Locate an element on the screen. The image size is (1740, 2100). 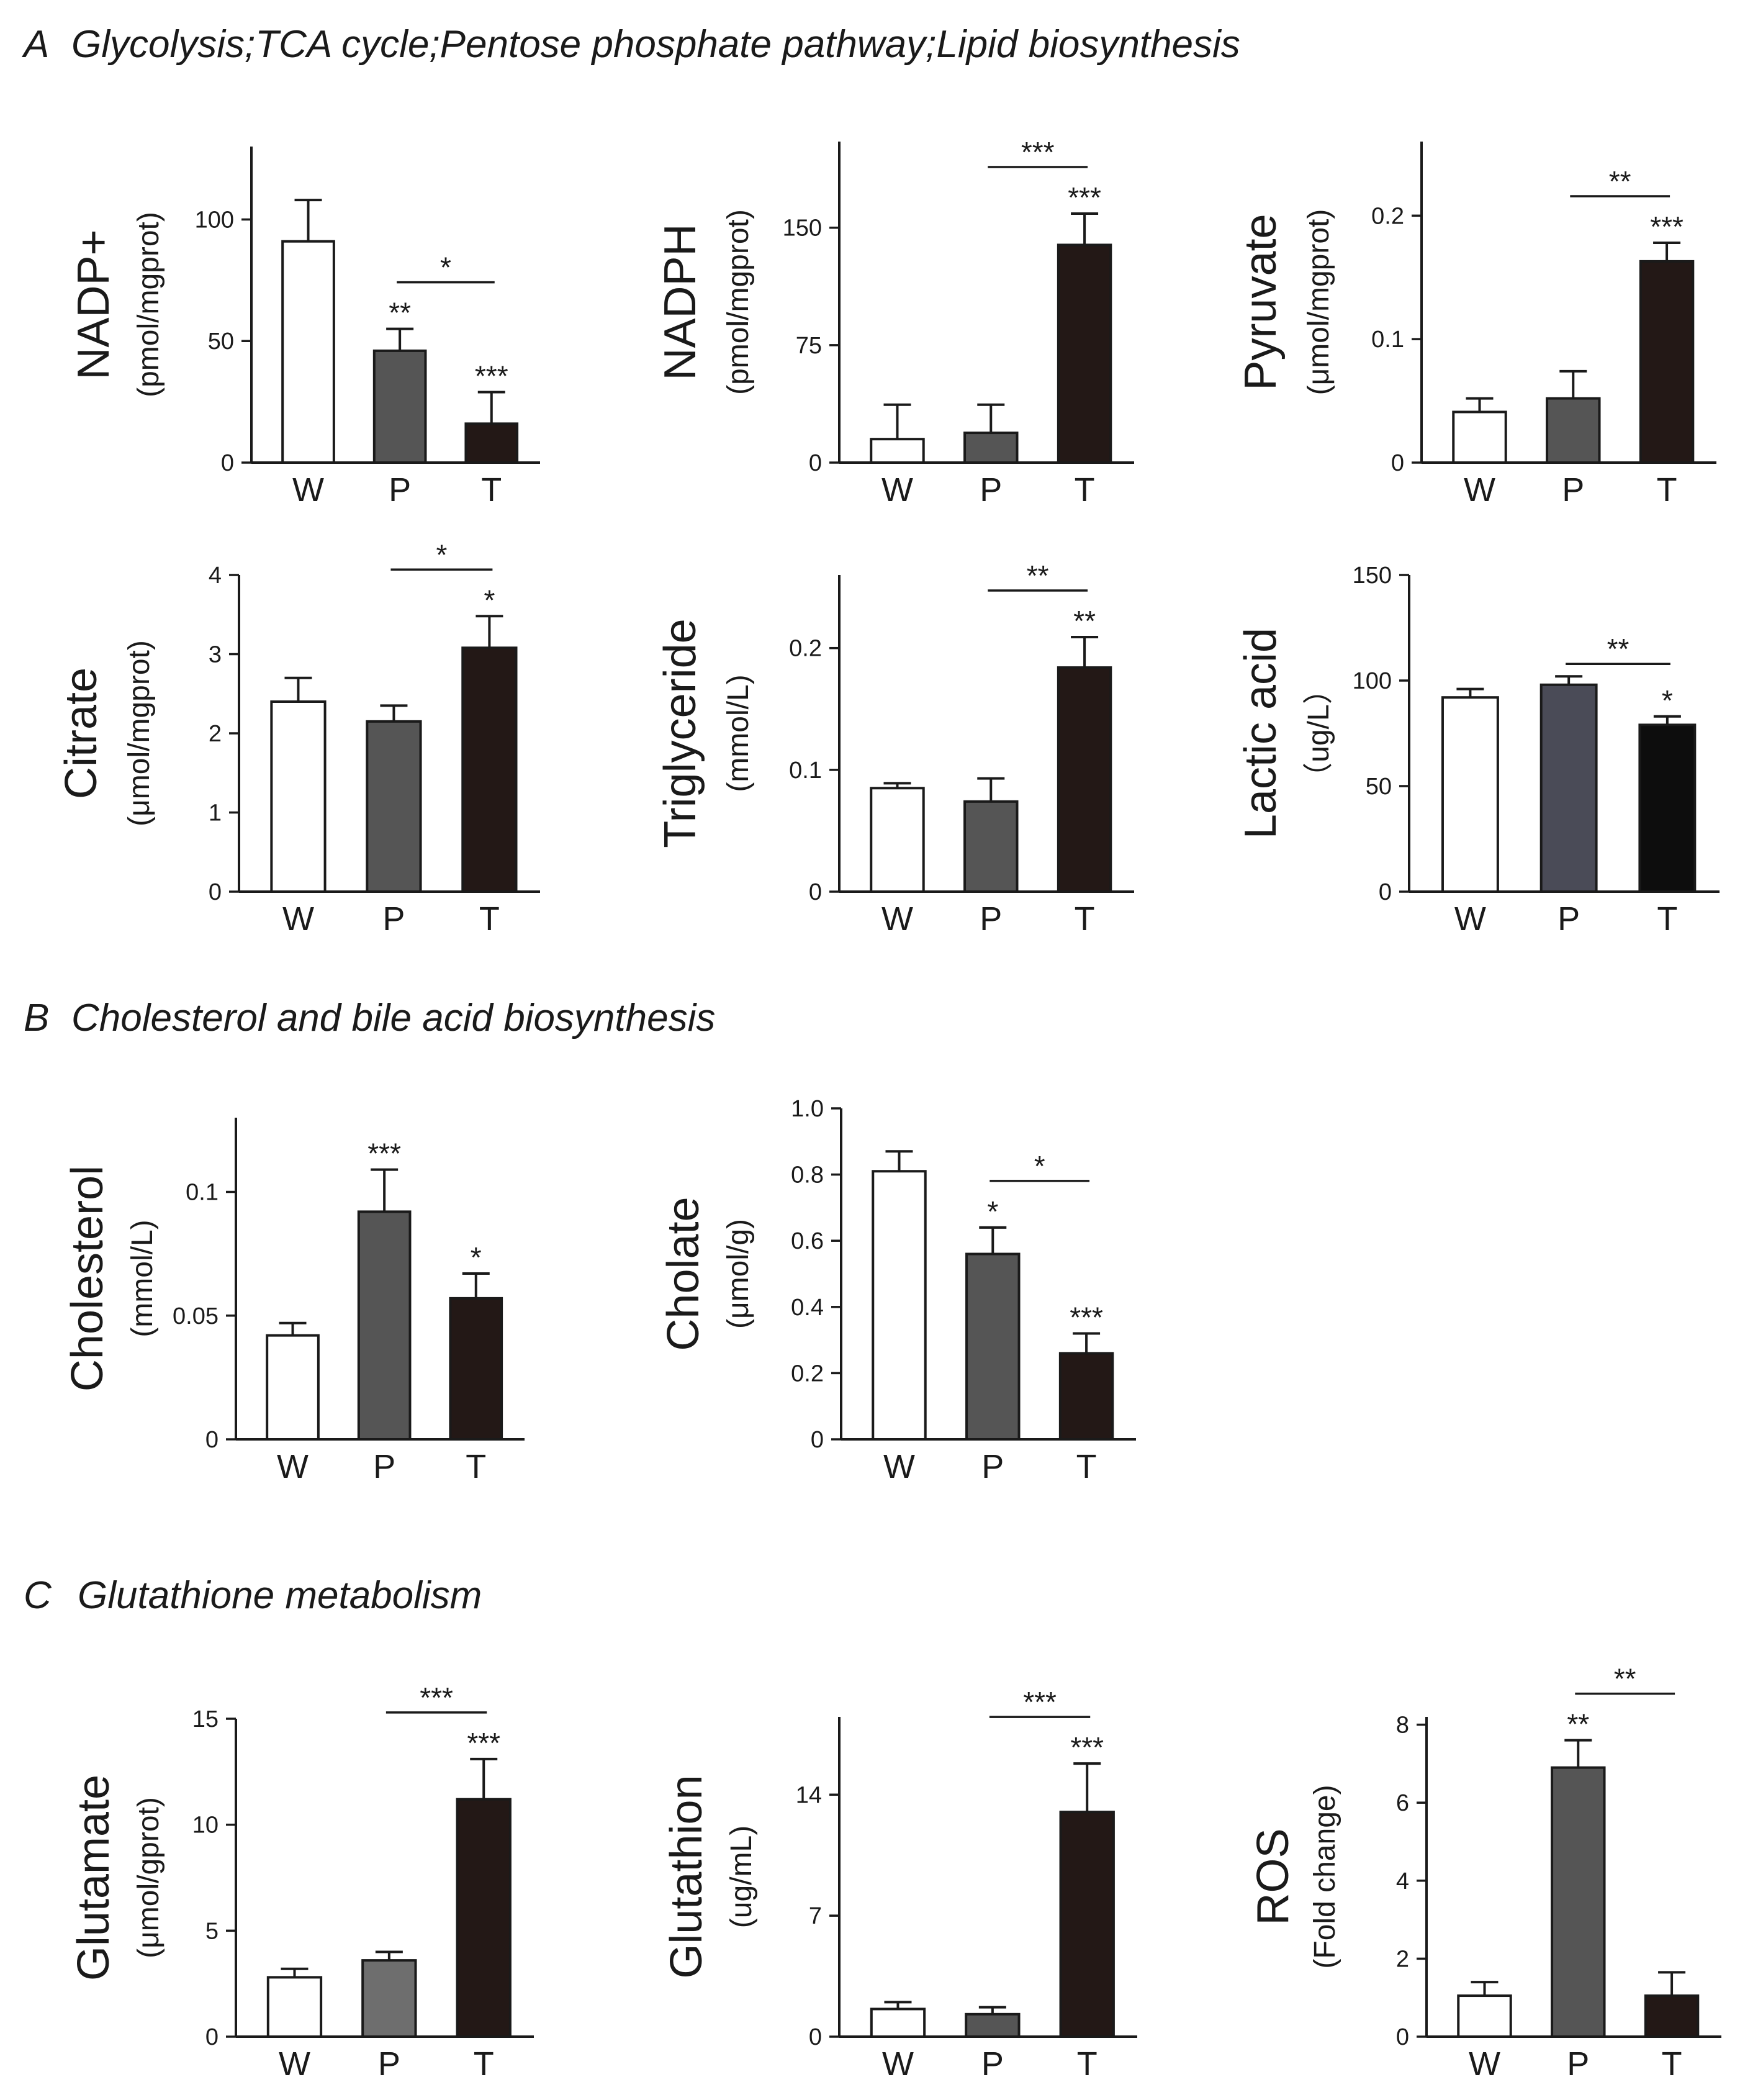
y-tick-label: 0.05 is located at coordinates (196, 1316).